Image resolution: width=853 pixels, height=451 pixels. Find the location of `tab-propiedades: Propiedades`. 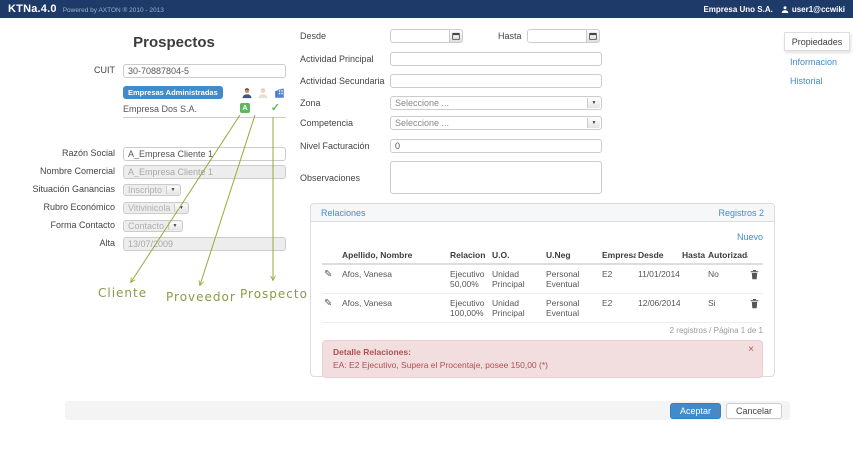

tab-propiedades: Propiedades is located at coordinates (817, 41).